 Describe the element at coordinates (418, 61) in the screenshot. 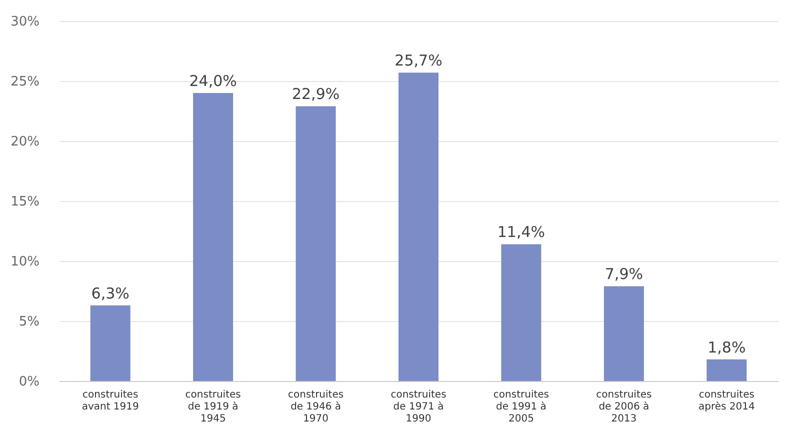

I see `data-label: 25,7%` at that location.